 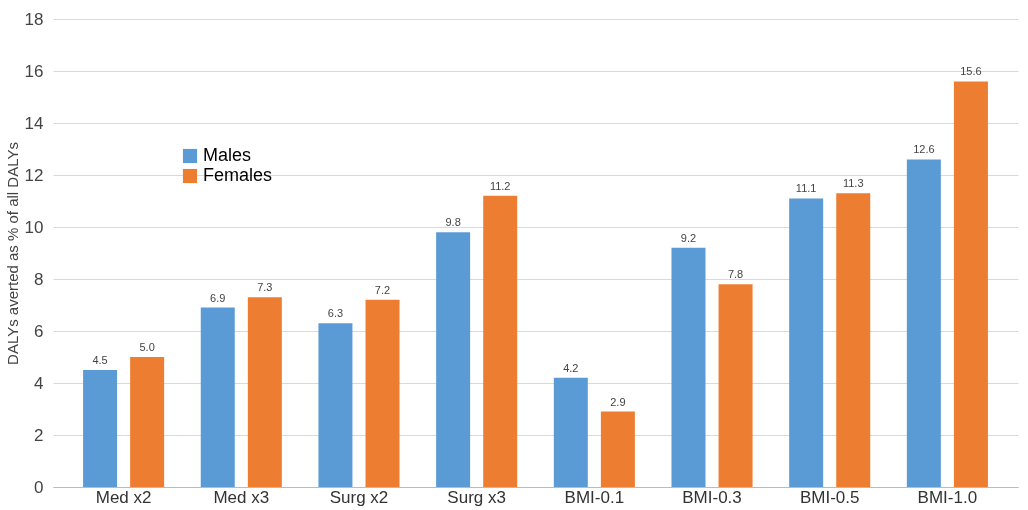 What do you see at coordinates (39, 331) in the screenshot?
I see `y-tick-label: 6` at bounding box center [39, 331].